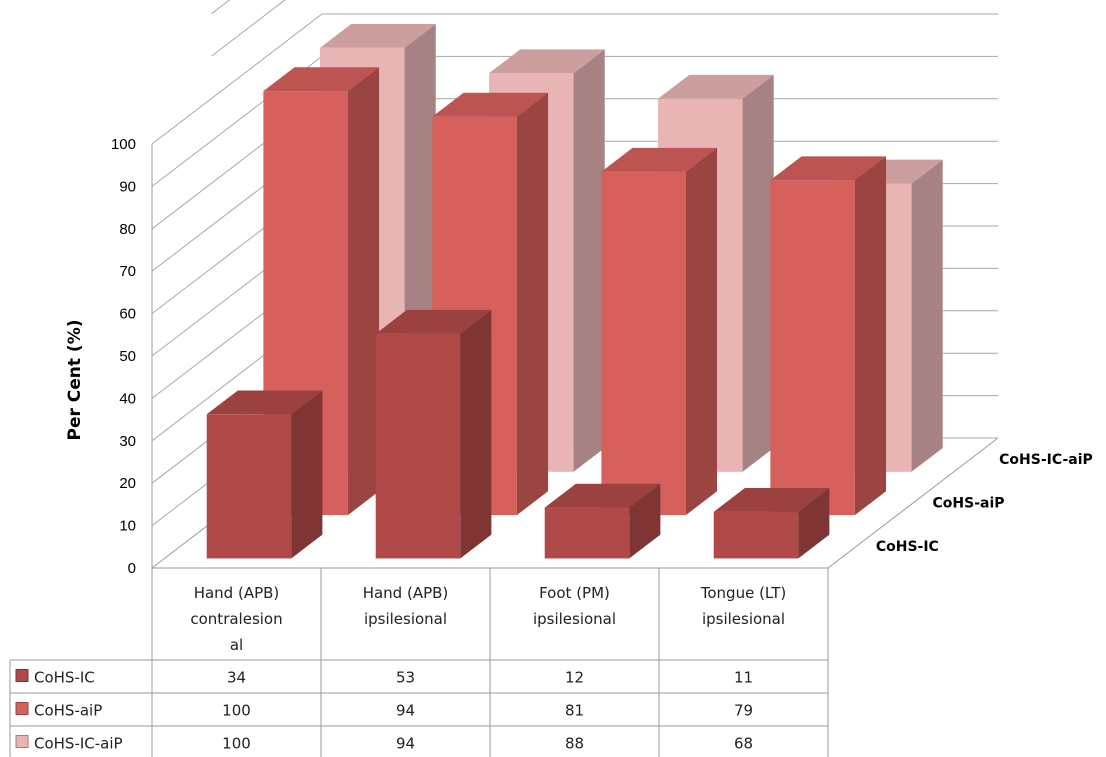 This screenshot has height=757, width=1106. What do you see at coordinates (969, 504) in the screenshot?
I see `series-depth-label: CoHS-aiP` at bounding box center [969, 504].